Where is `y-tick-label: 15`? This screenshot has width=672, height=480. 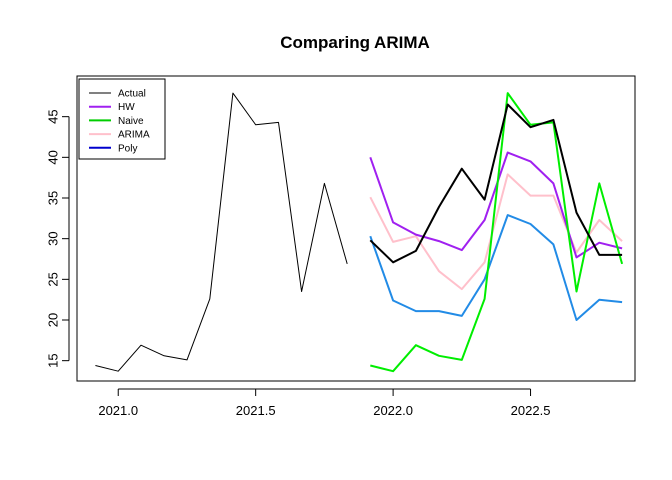 y-tick-label: 15 is located at coordinates (53, 360).